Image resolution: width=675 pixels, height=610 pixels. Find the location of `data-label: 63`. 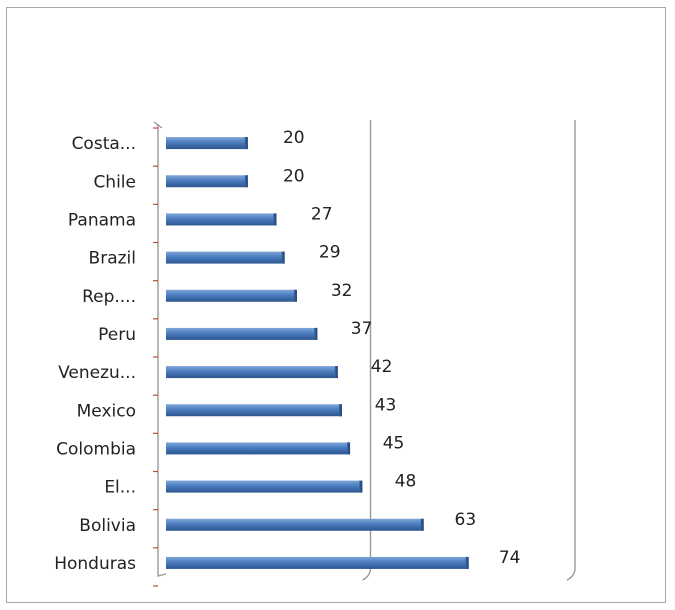

data-label: 63 is located at coordinates (466, 520).